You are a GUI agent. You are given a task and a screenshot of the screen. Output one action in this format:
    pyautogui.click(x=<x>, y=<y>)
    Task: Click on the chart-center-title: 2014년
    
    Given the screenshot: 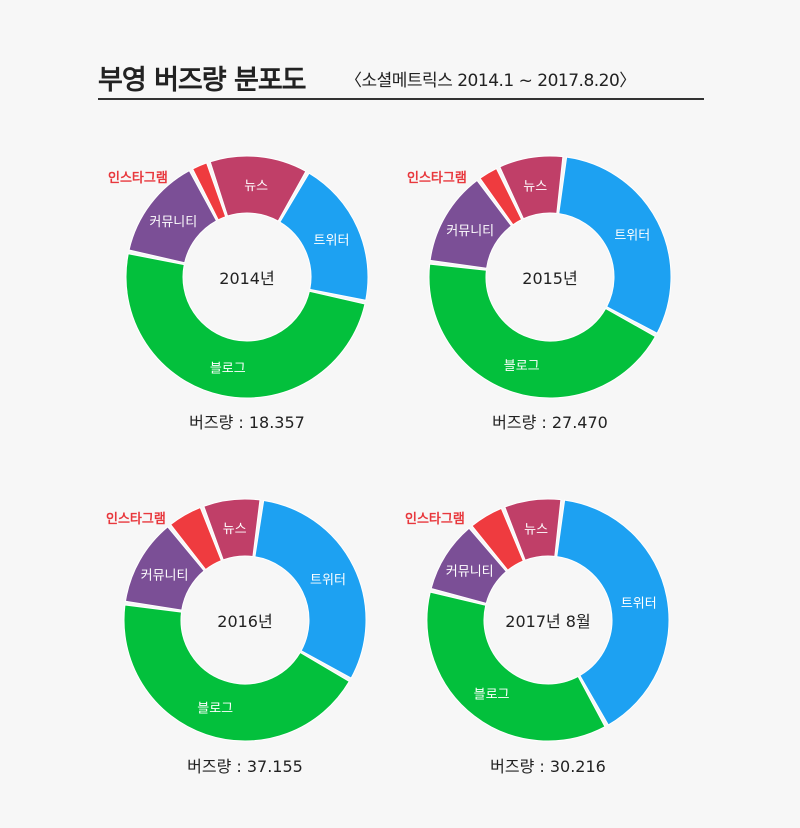 What is the action you would take?
    pyautogui.click(x=246, y=278)
    